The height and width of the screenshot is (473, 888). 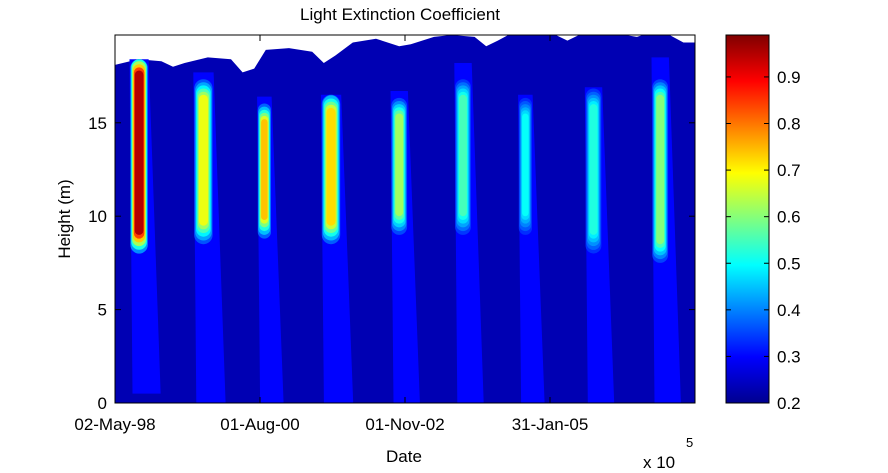 I want to click on x-exponent-label: x 10, so click(x=659, y=462).